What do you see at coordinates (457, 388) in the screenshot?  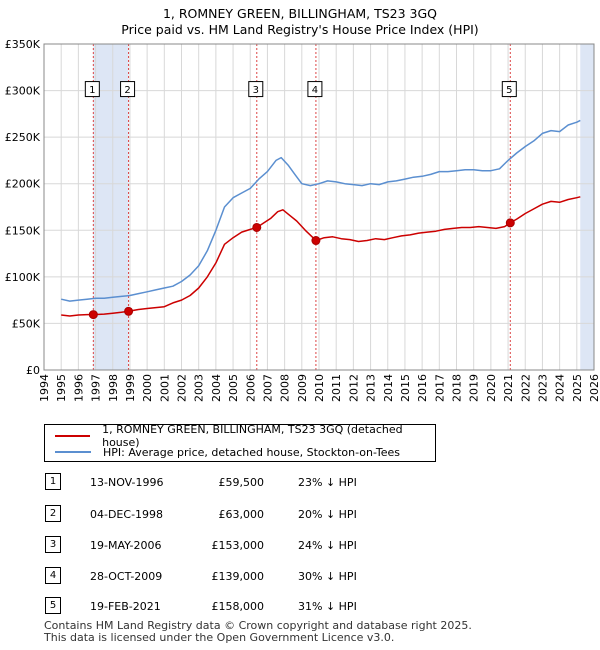 I see `x-tick-label: 2018` at bounding box center [457, 388].